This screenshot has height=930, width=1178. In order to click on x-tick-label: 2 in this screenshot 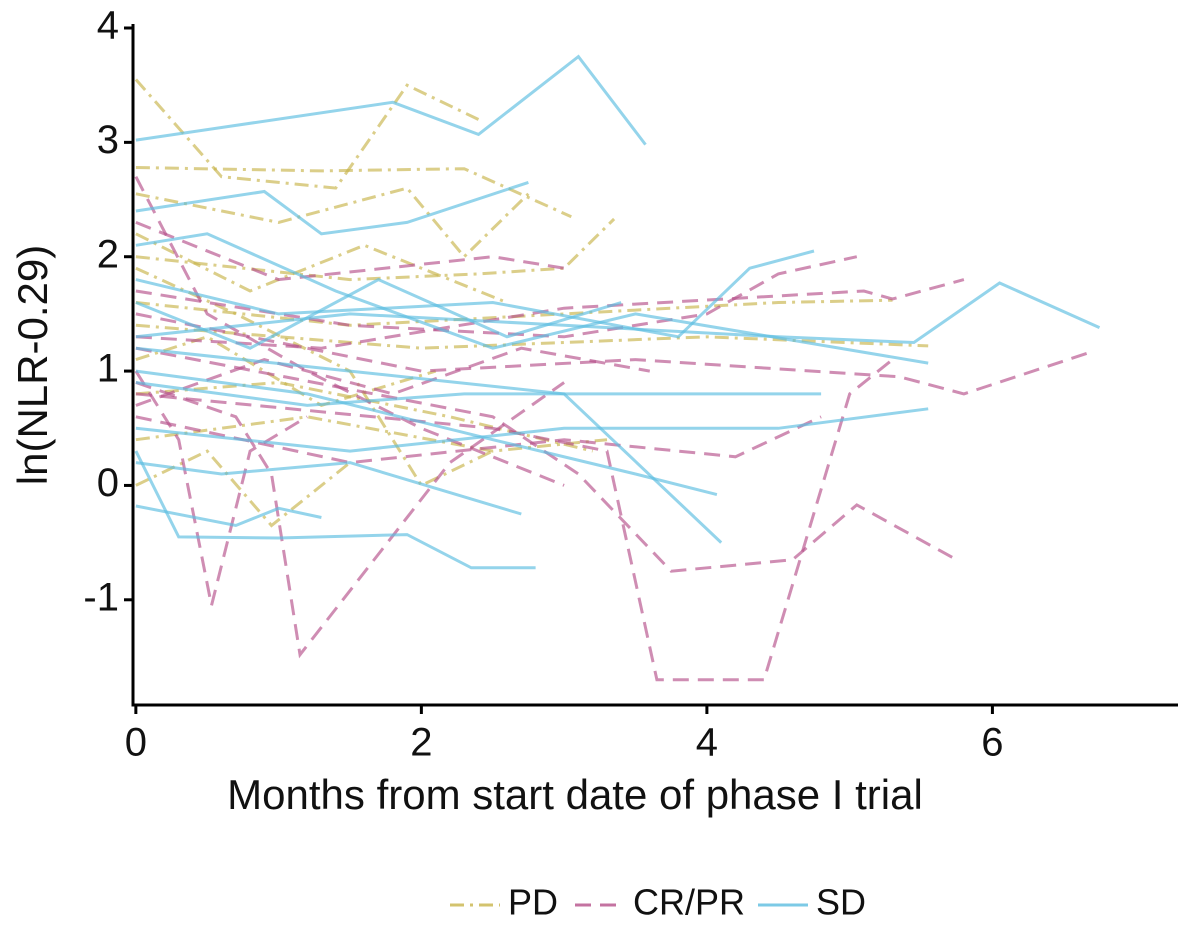, I will do `click(421, 743)`.